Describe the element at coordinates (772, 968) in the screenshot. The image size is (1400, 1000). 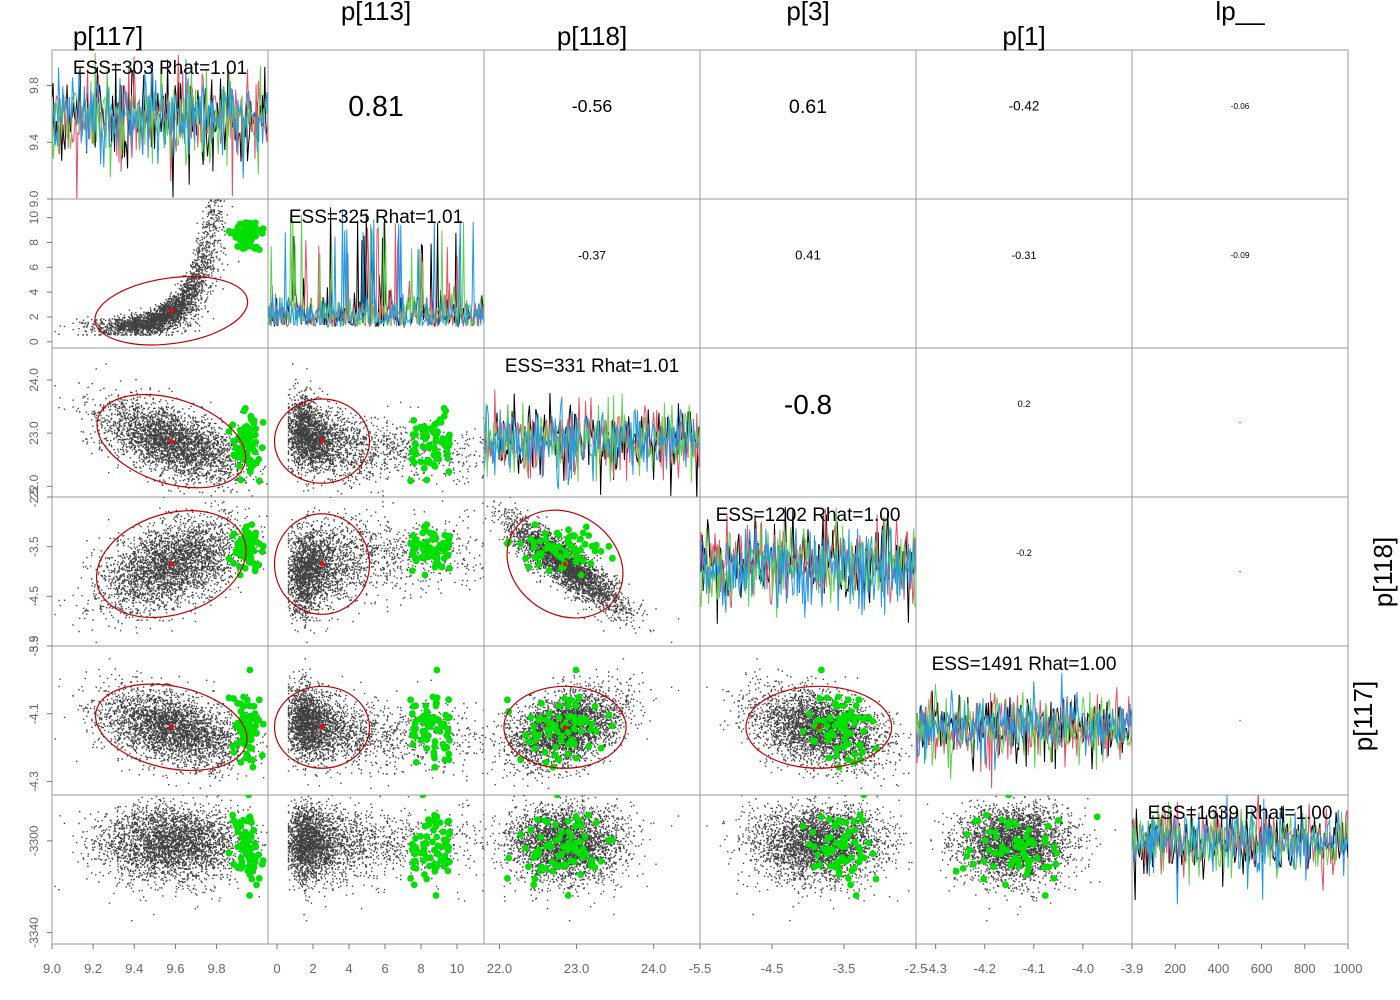
I see `x-tick-label: -4.5` at that location.